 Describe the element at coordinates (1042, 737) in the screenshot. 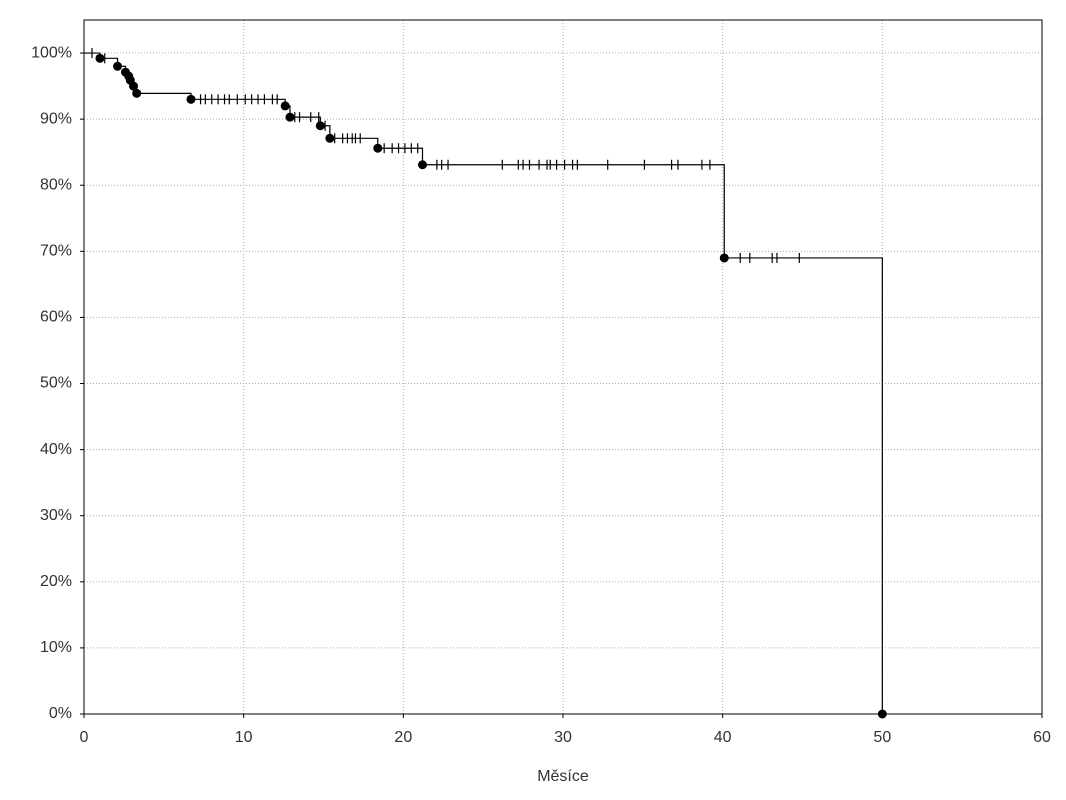

I see `x-tick-label: 60` at that location.